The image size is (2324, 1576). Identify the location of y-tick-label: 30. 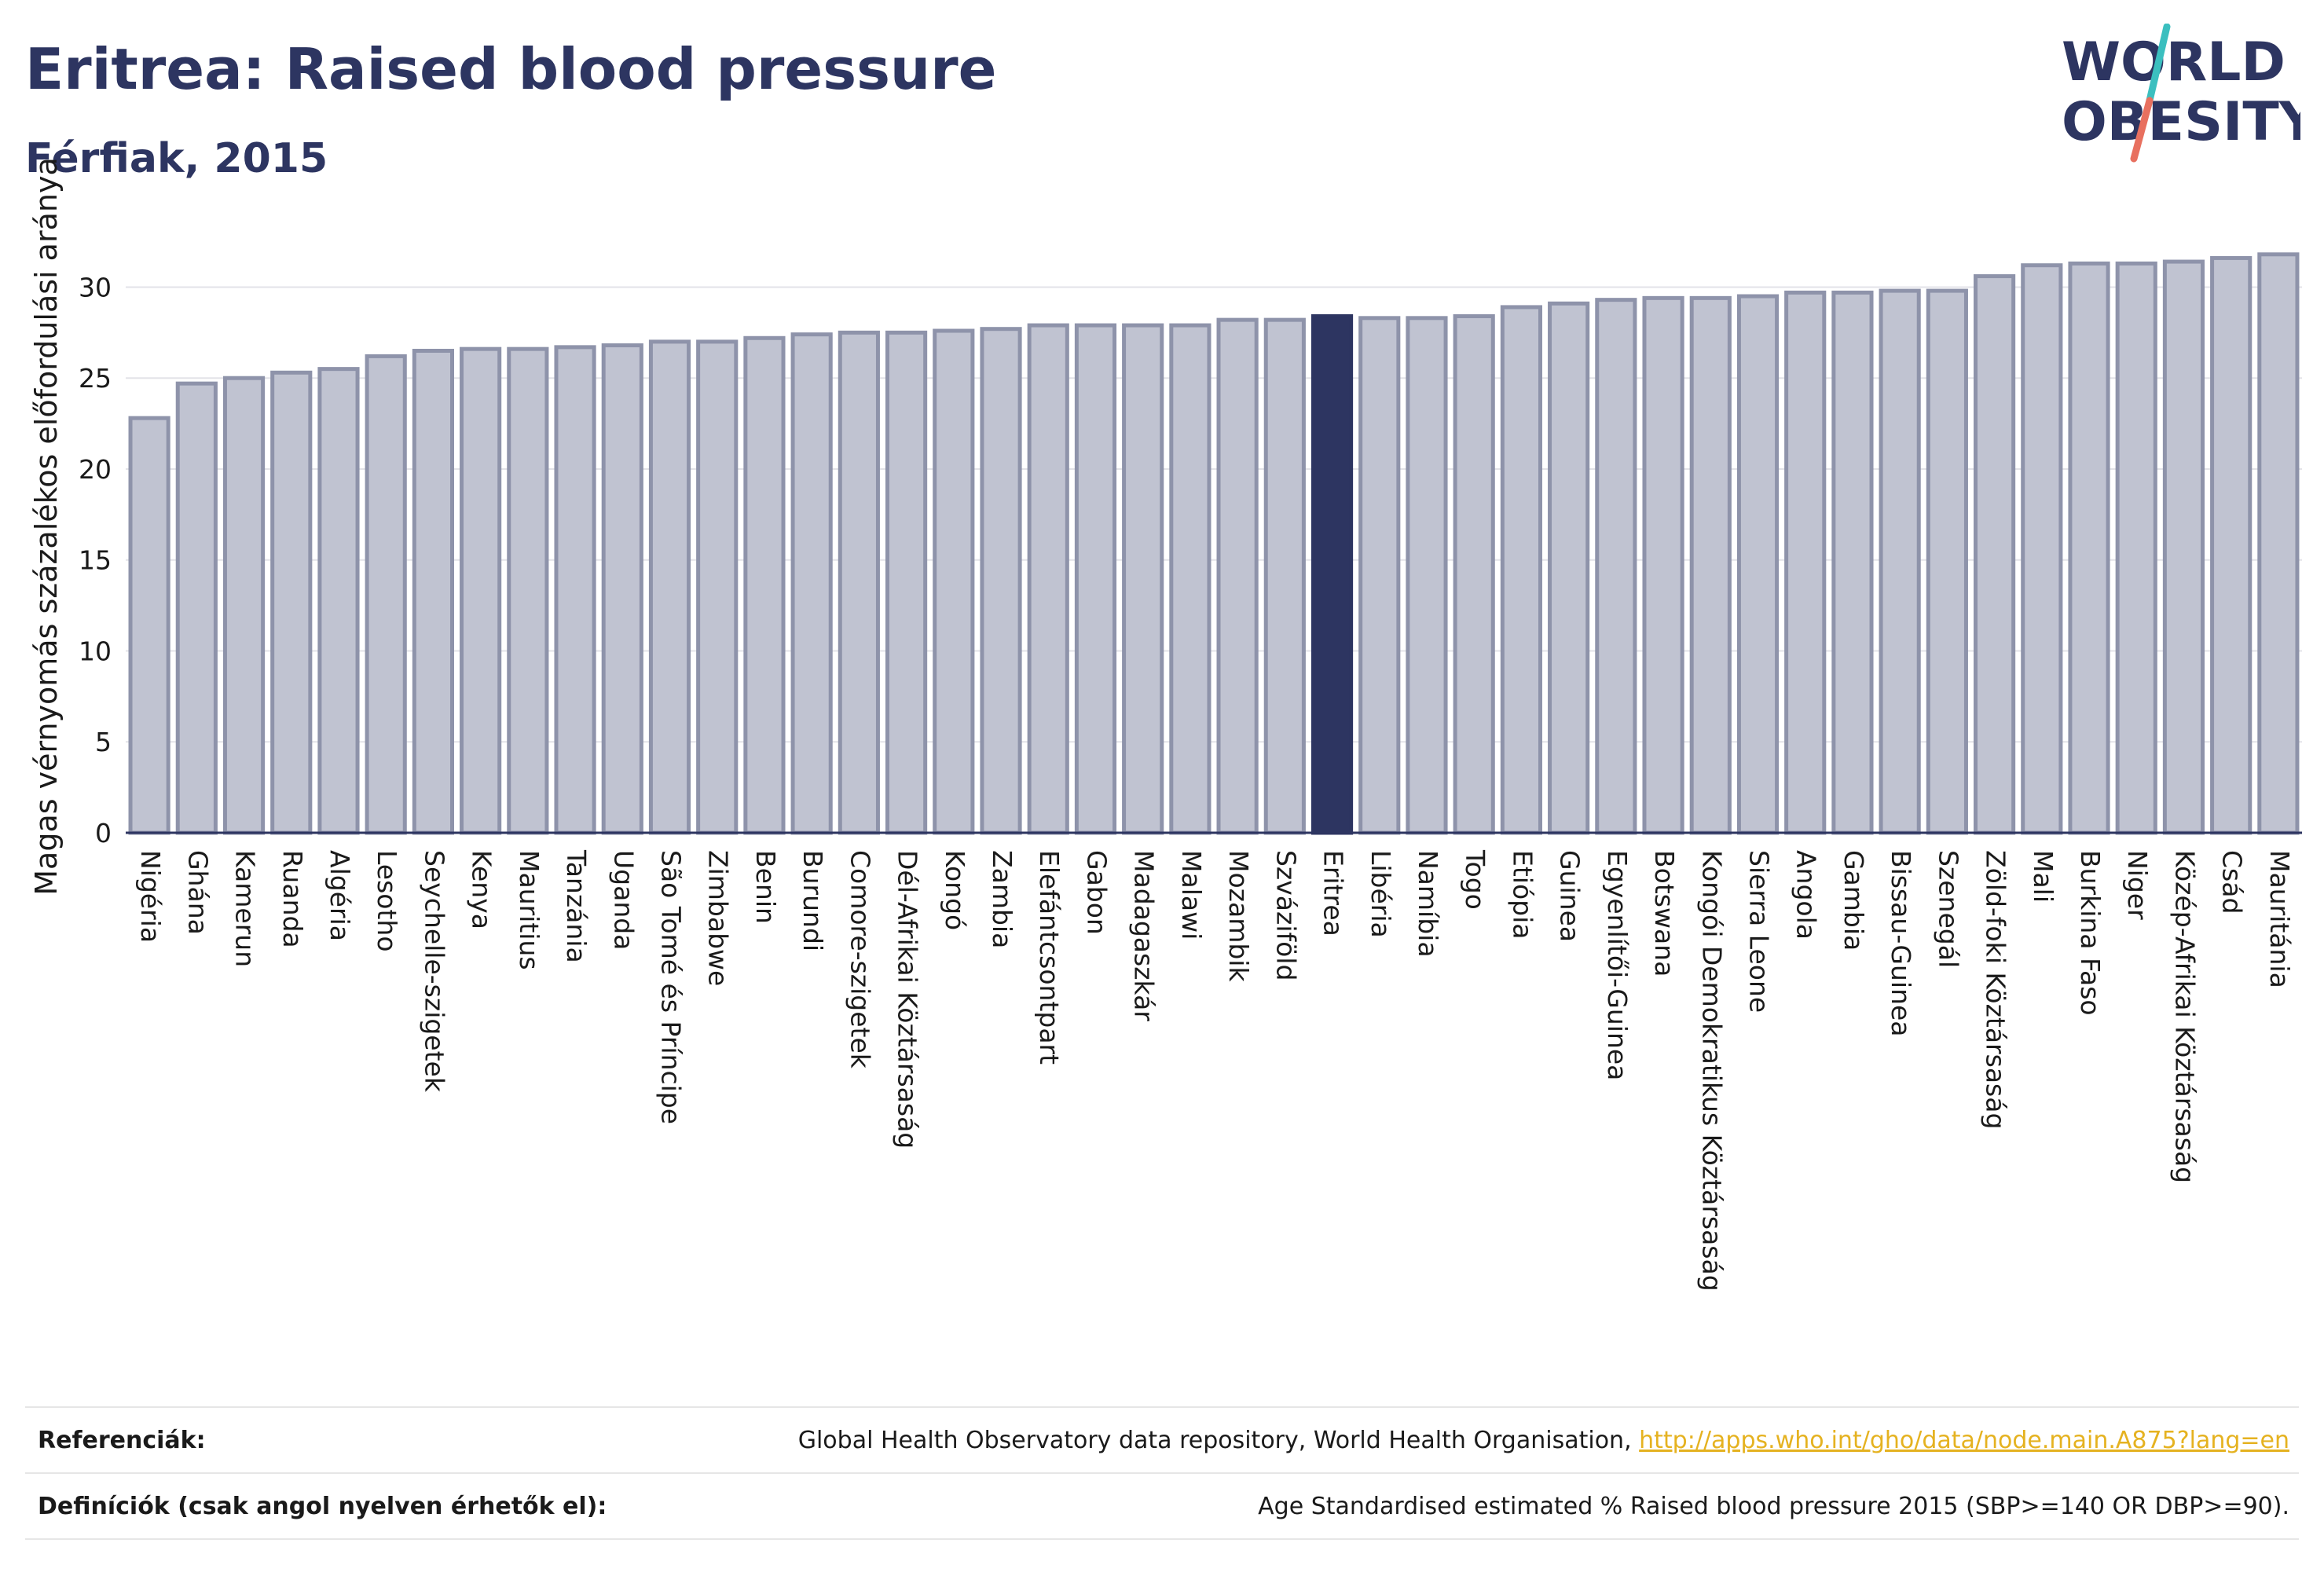
(95, 287).